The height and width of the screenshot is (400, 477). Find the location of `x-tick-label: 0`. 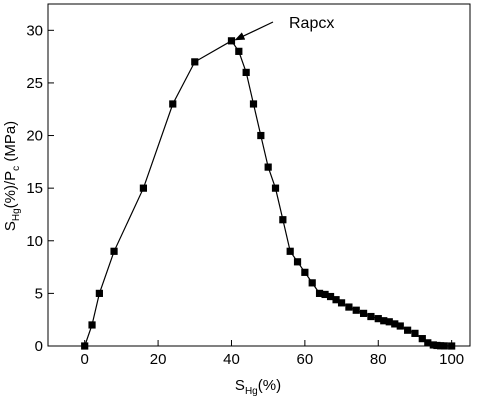

x-tick-label: 0 is located at coordinates (85, 359).